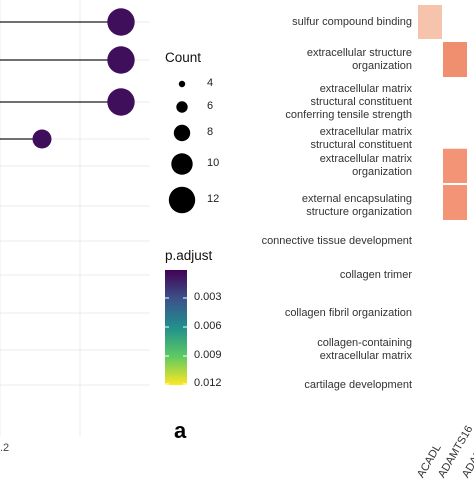 The height and width of the screenshot is (480, 474). I want to click on term-label: collagen fibril organization, so click(348, 313).